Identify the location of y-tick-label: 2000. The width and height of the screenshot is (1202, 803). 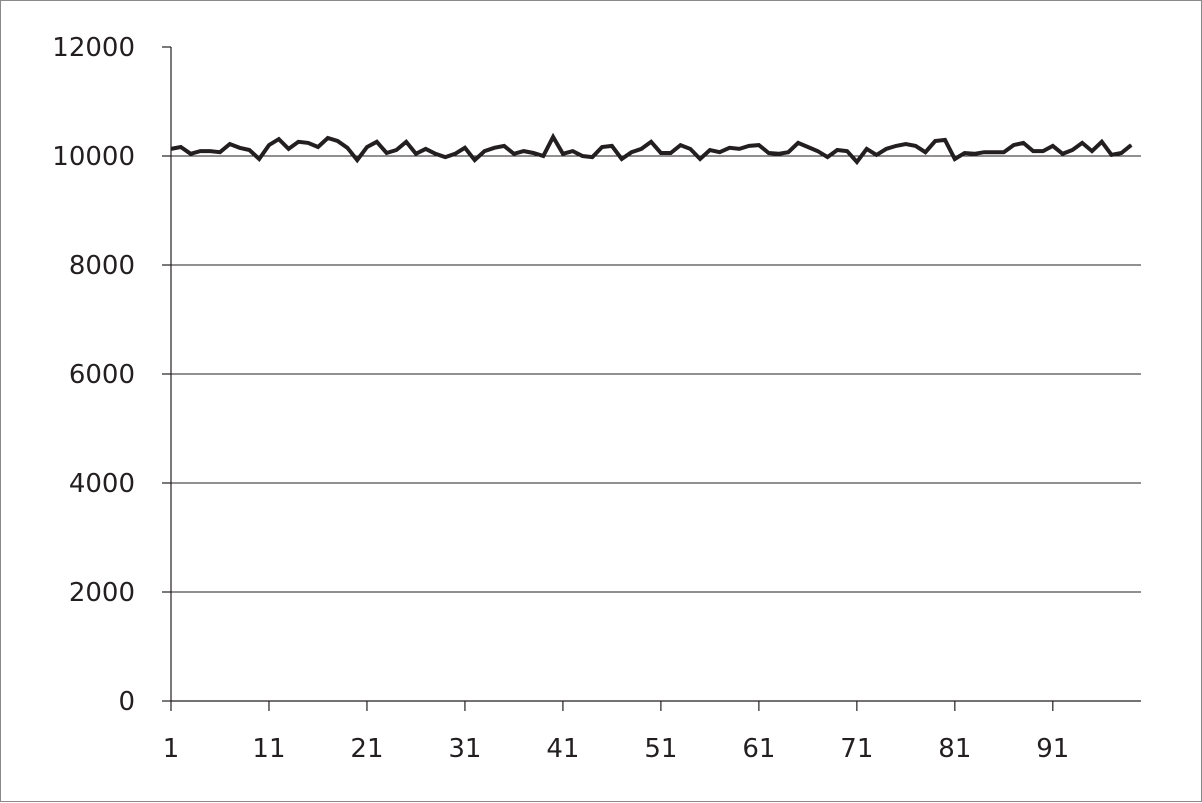
(102, 593).